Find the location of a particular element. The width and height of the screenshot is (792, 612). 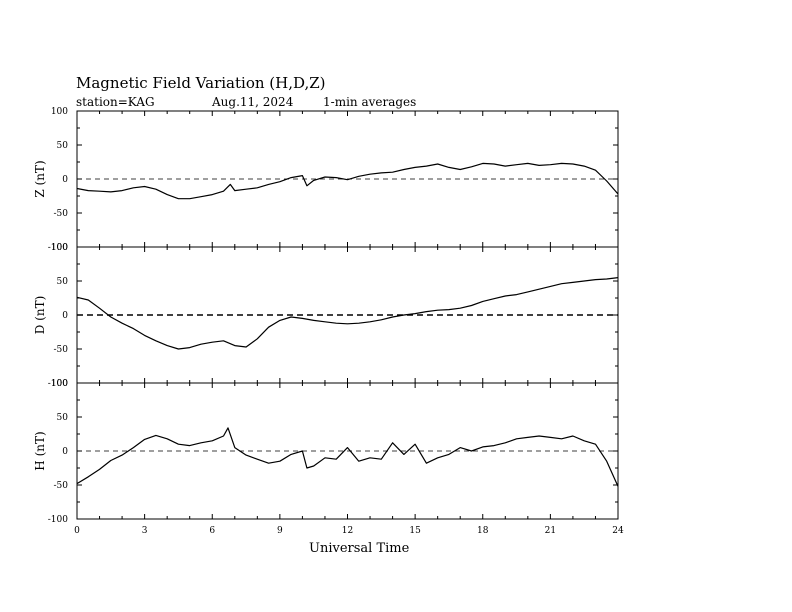

x-tick-label: 9 is located at coordinates (280, 531).